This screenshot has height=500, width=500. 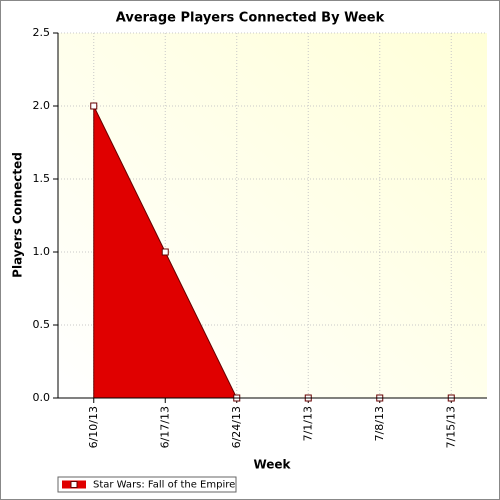 What do you see at coordinates (272, 465) in the screenshot?
I see `x-axis-label: Week` at bounding box center [272, 465].